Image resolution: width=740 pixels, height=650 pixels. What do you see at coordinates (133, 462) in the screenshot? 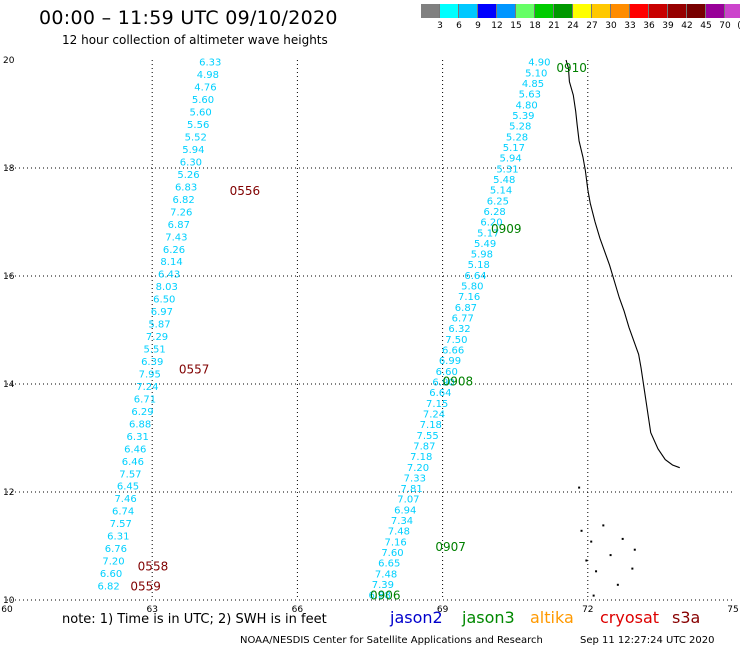
I see `west-track-value: 6.46` at bounding box center [133, 462].